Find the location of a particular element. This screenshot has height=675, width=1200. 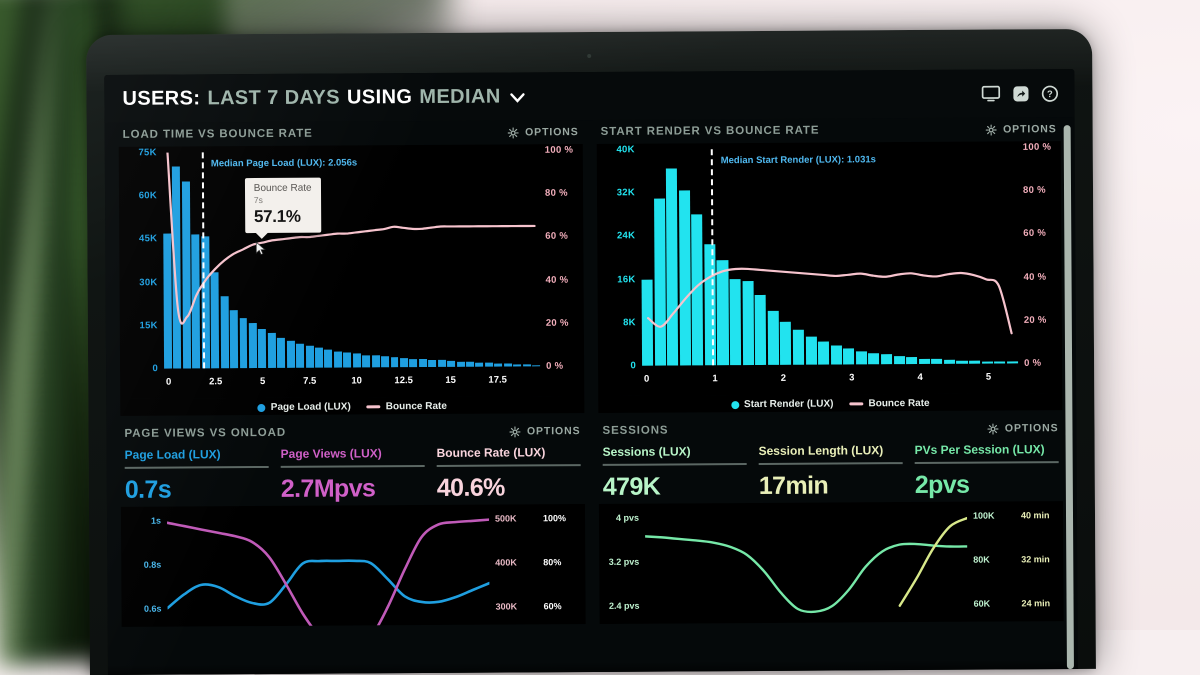

bottom-fade is located at coordinates (592, 667).